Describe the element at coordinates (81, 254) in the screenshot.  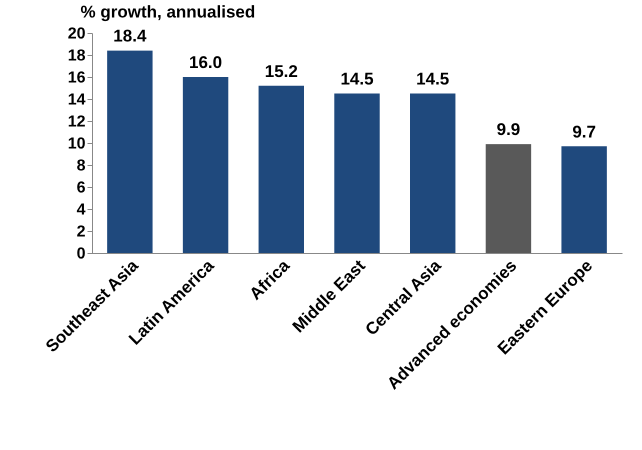
I see `y-tick-label: 0` at that location.